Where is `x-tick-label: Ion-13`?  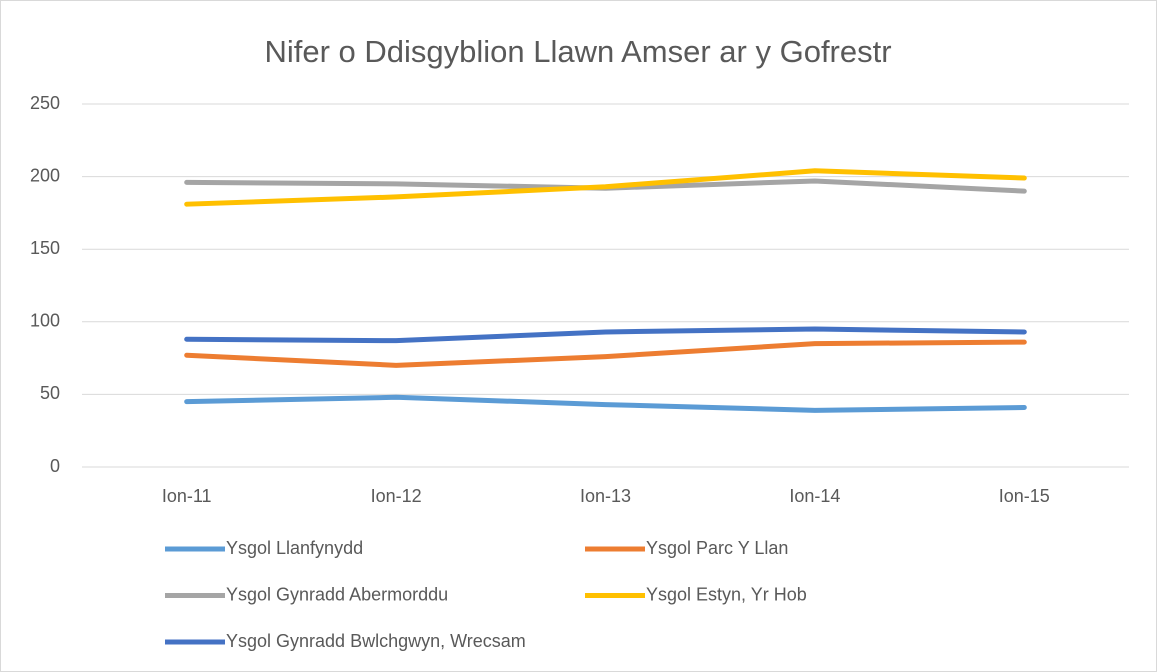 x-tick-label: Ion-13 is located at coordinates (605, 496).